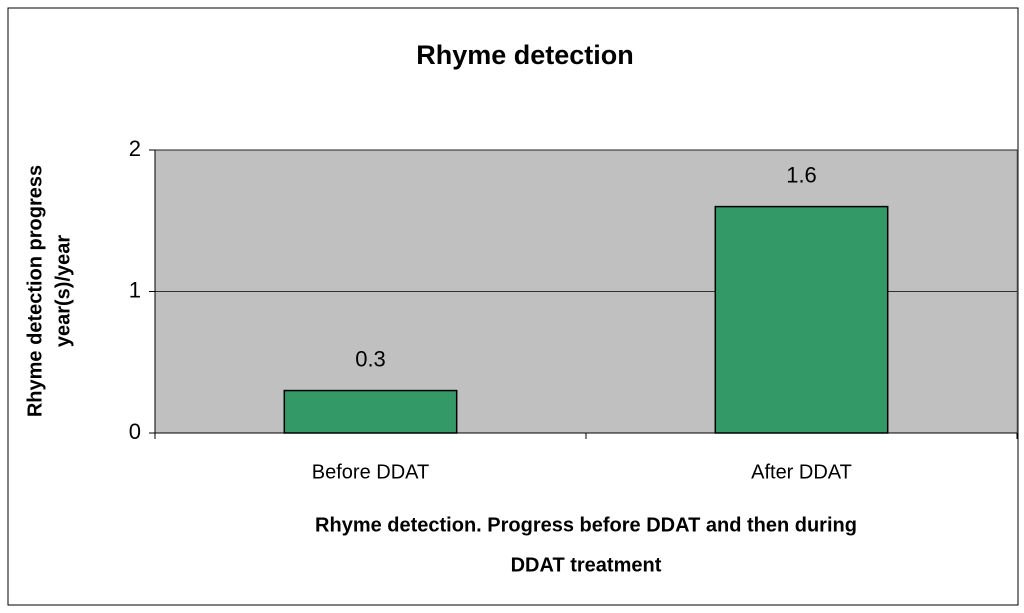  I want to click on x-tick-label: After DDAT, so click(801, 472).